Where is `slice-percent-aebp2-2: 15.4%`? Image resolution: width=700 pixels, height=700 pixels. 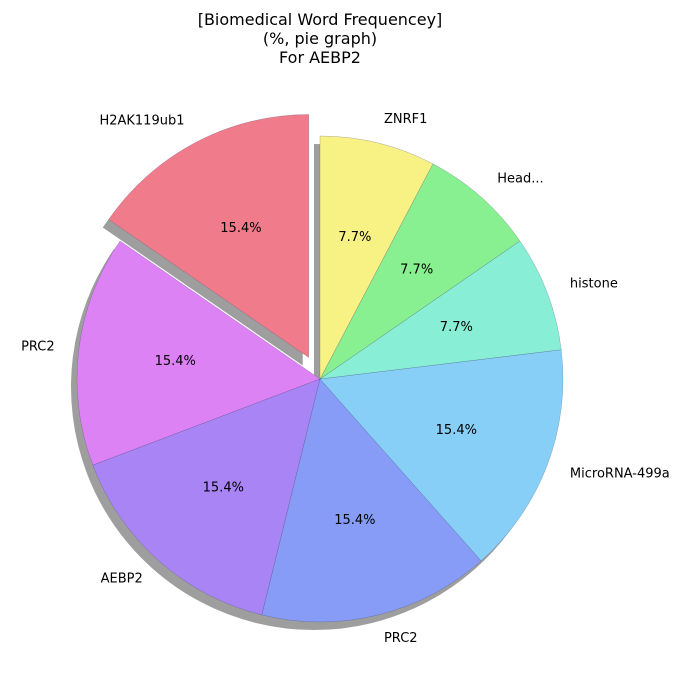
slice-percent-aebp2-2: 15.4% is located at coordinates (223, 488).